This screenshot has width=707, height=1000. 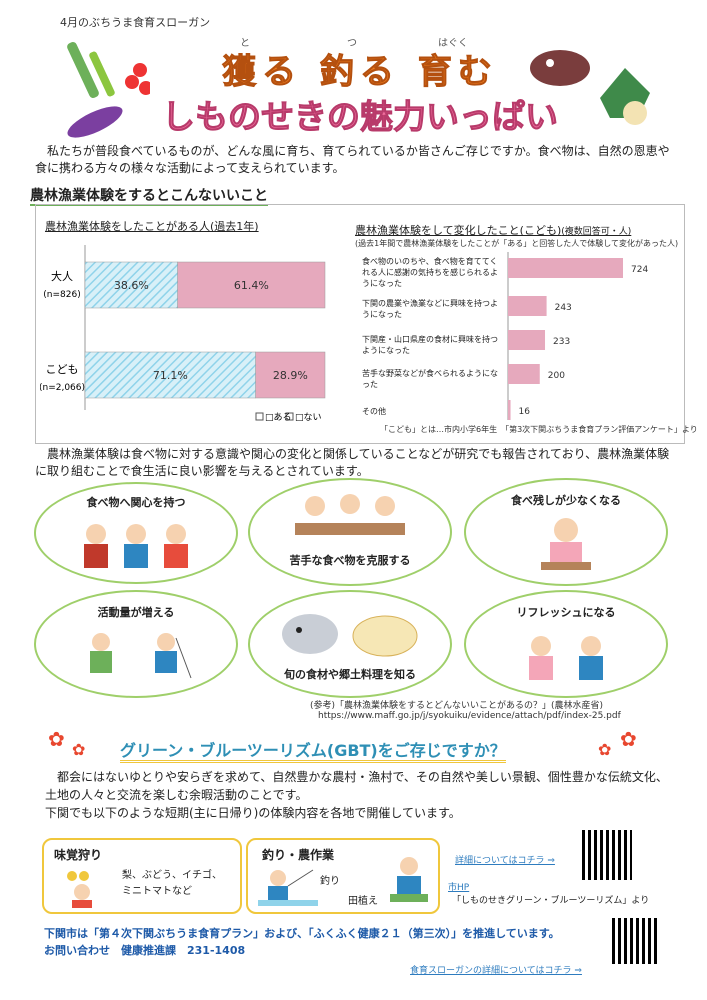 What do you see at coordinates (493, 230) in the screenshot?
I see `chart-right-title: 農林漁業体験をして変化したこと(こども)(複数回答可・人)` at bounding box center [493, 230].